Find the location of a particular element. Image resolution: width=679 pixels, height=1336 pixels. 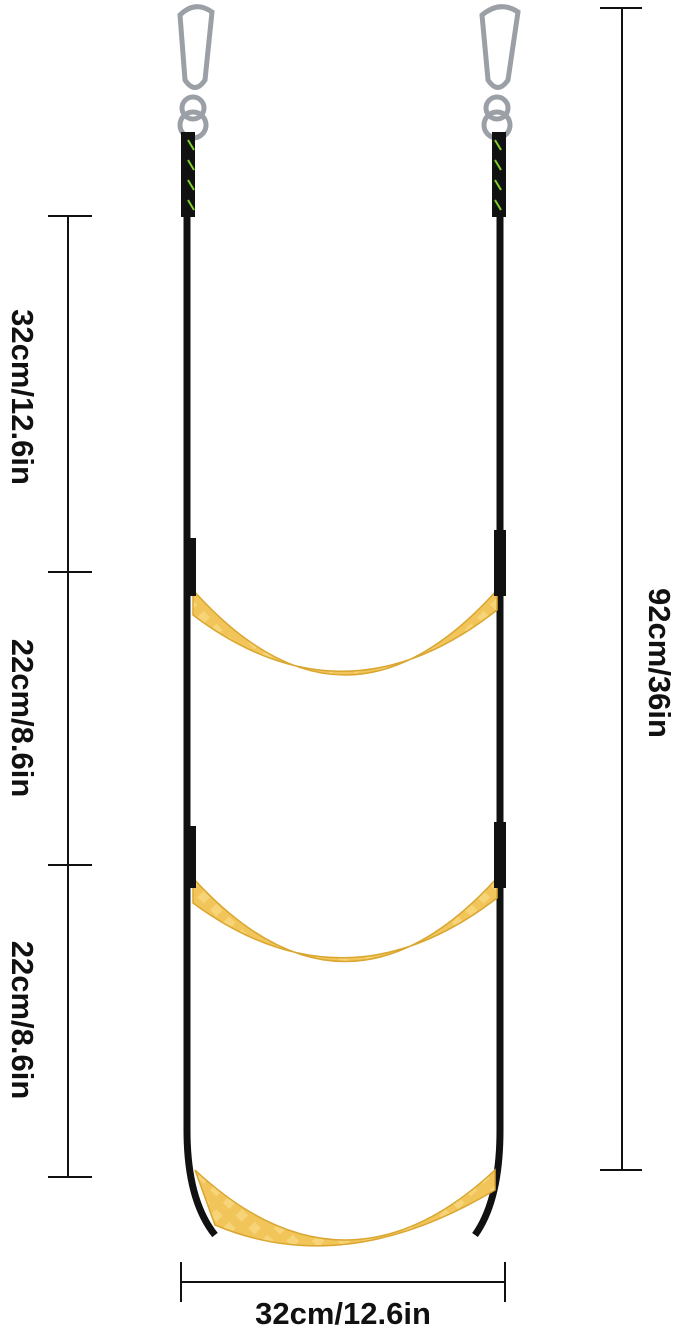

dimension-label: 92cm/36in is located at coordinates (659, 663).